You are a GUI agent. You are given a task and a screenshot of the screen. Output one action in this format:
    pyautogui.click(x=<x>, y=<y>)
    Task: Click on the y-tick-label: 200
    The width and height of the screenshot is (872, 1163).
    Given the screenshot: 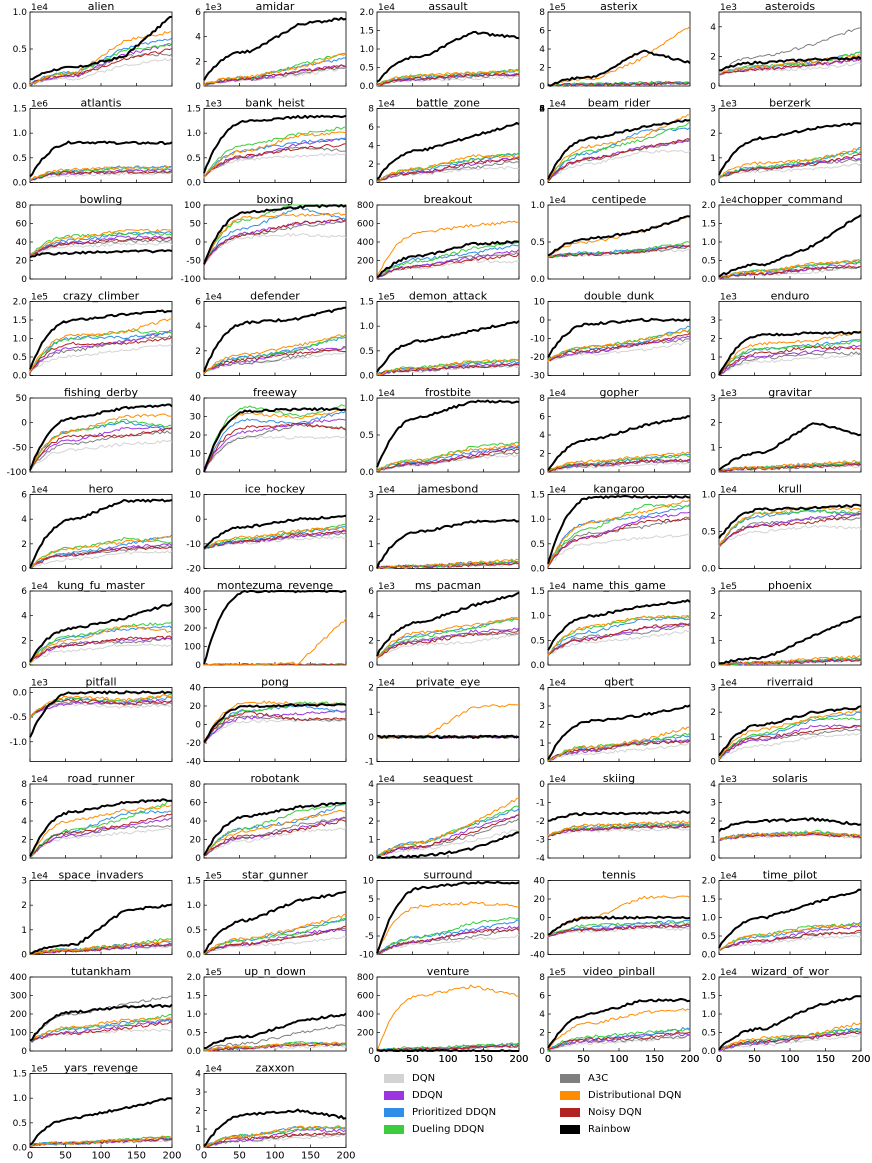 What is the action you would take?
    pyautogui.click(x=365, y=262)
    